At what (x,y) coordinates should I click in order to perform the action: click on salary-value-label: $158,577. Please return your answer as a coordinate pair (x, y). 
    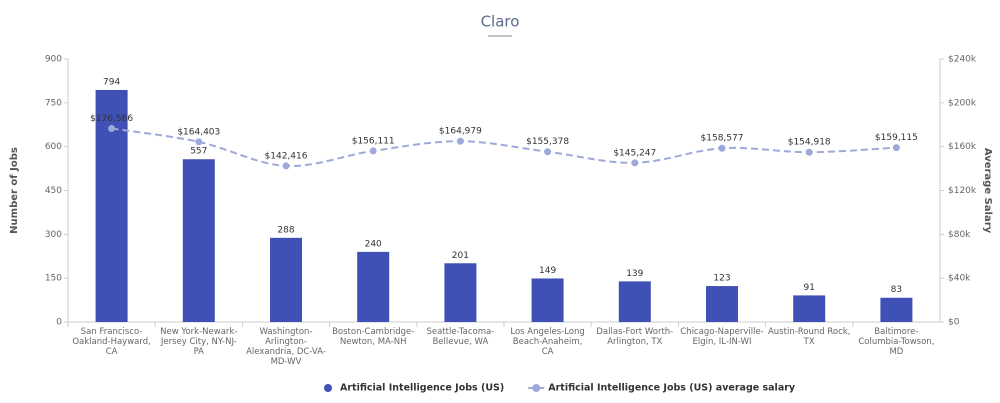
    Looking at the image, I should click on (722, 139).